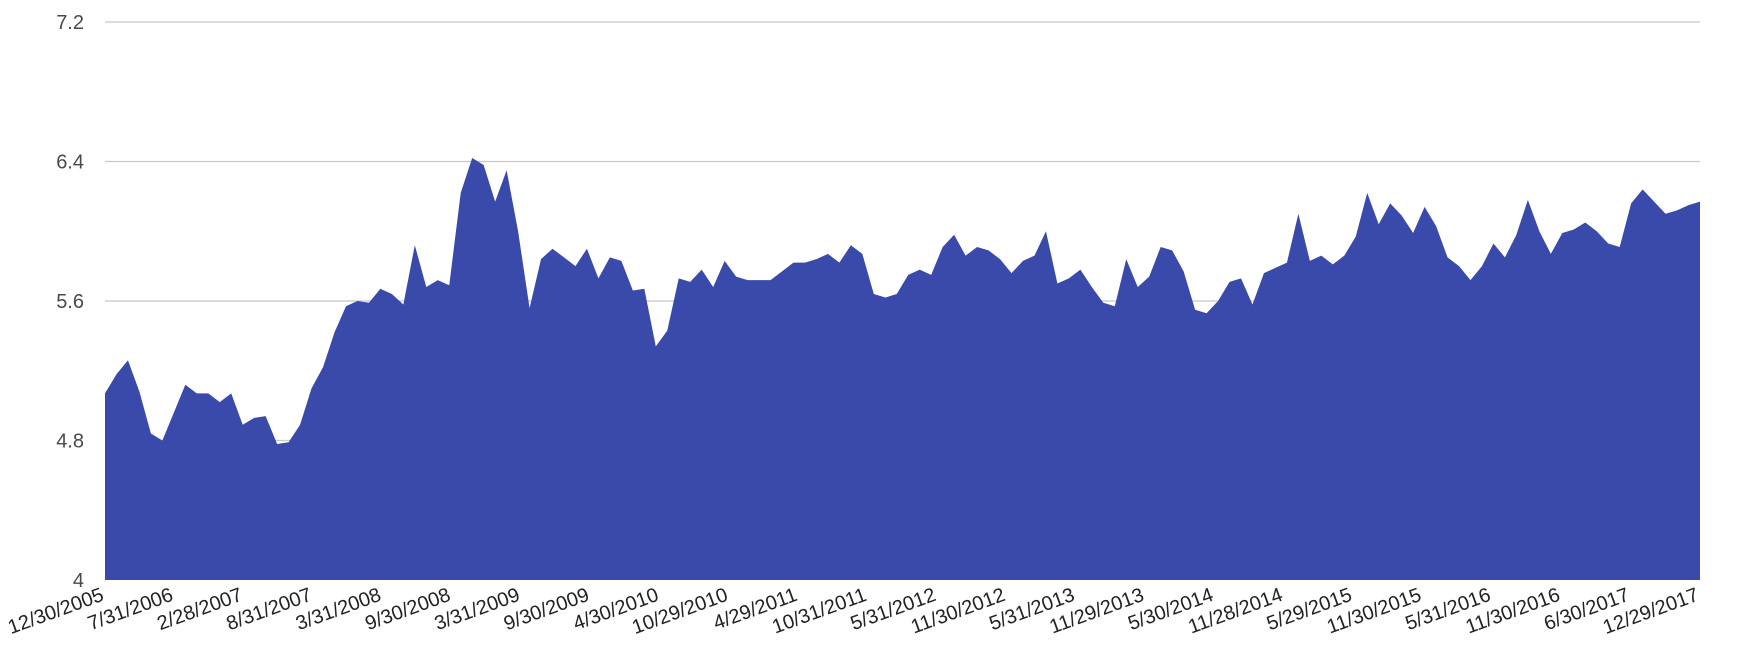  I want to click on y-tick-label: 5.6, so click(70, 302).